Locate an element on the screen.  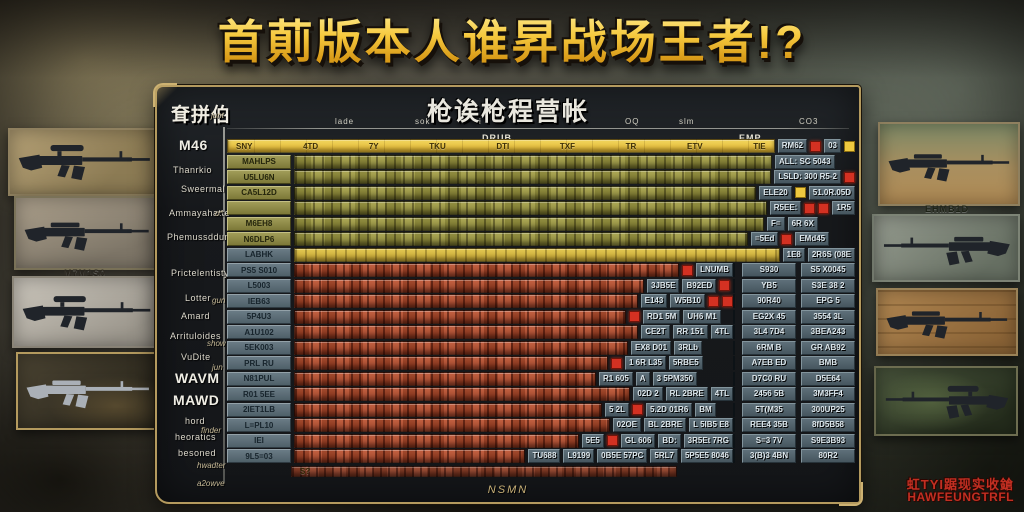
right-columns: 2456 5B 3M3FF4 is located at coordinates (794, 394).